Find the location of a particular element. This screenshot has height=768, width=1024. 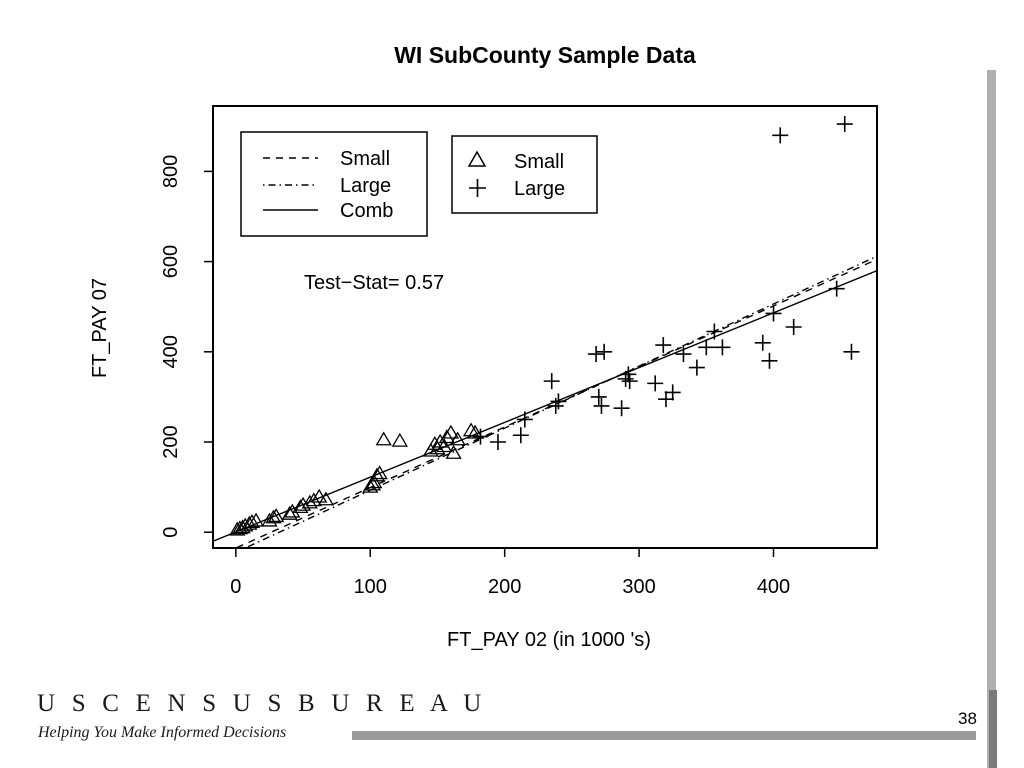

y-tick-label-1: 200 is located at coordinates (171, 441).